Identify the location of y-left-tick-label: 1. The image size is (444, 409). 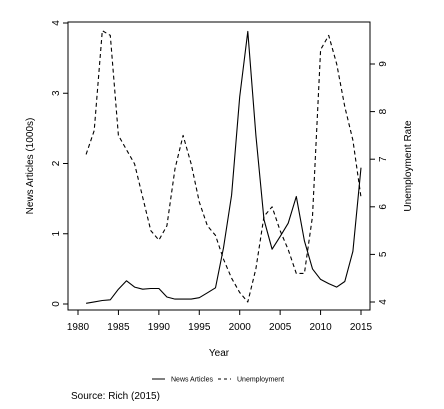
(56, 234).